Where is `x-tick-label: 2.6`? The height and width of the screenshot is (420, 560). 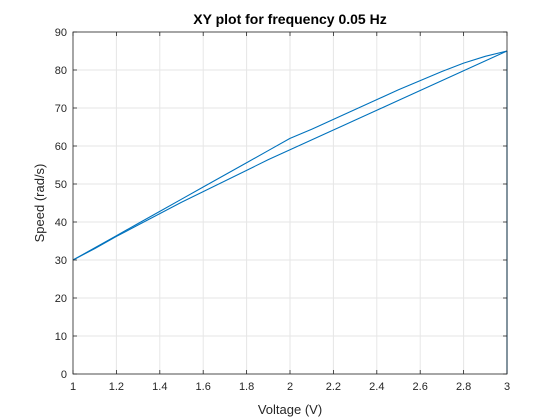 x-tick-label: 2.6 is located at coordinates (420, 387).